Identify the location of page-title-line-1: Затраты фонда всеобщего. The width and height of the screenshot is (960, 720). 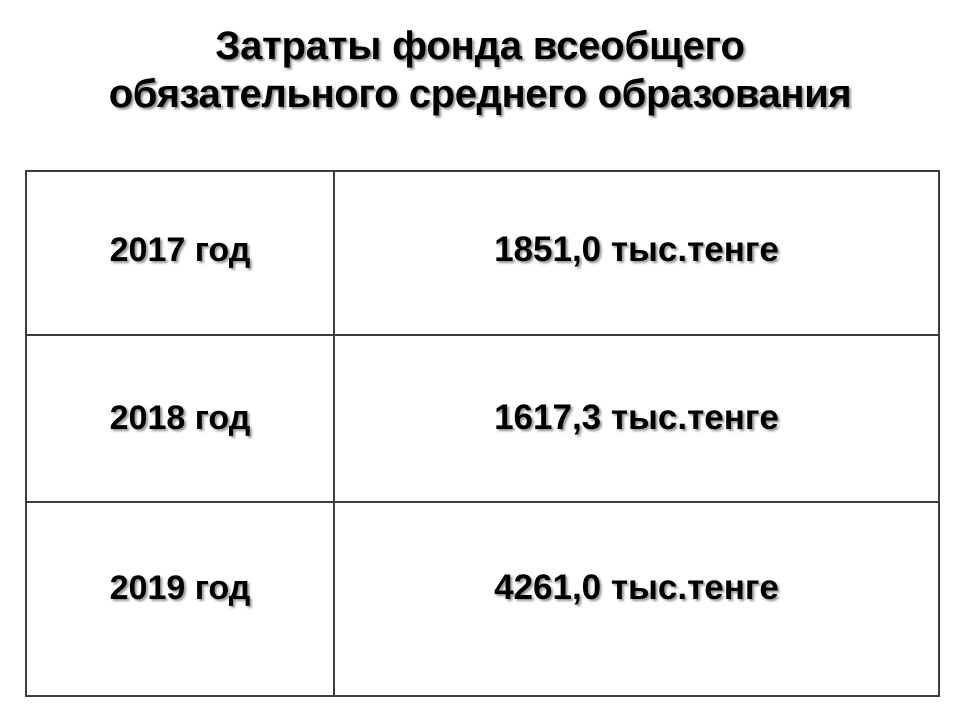
(480, 46).